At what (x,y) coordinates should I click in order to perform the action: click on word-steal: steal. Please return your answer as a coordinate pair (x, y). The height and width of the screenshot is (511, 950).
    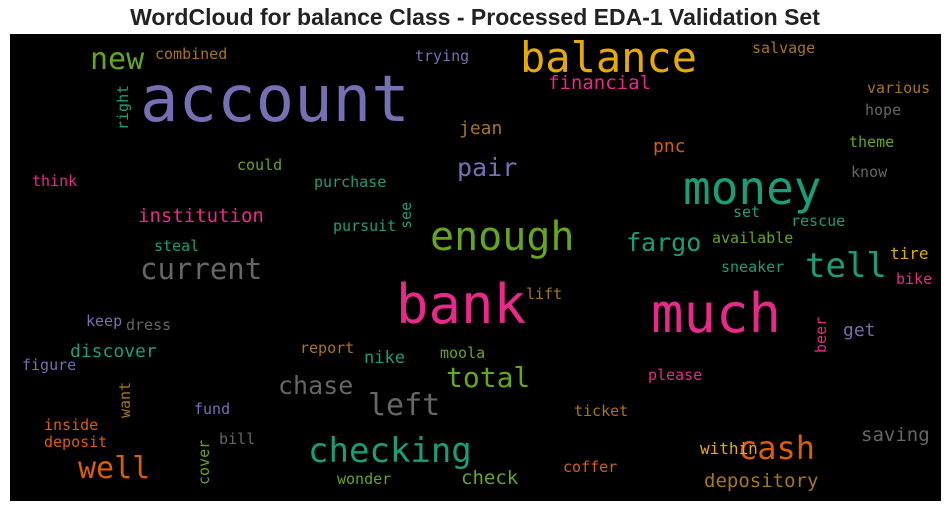
    Looking at the image, I should click on (176, 246).